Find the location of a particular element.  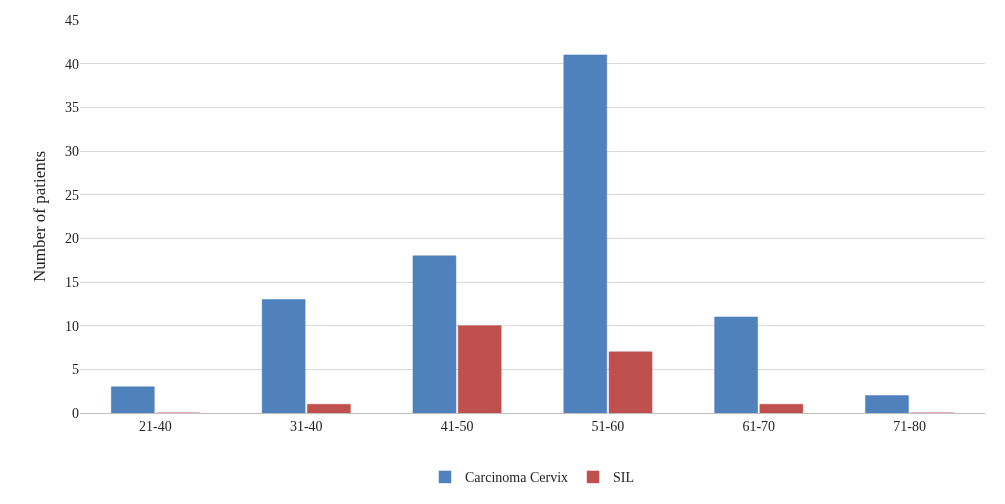

y-tick-label: 45 is located at coordinates (72, 20).